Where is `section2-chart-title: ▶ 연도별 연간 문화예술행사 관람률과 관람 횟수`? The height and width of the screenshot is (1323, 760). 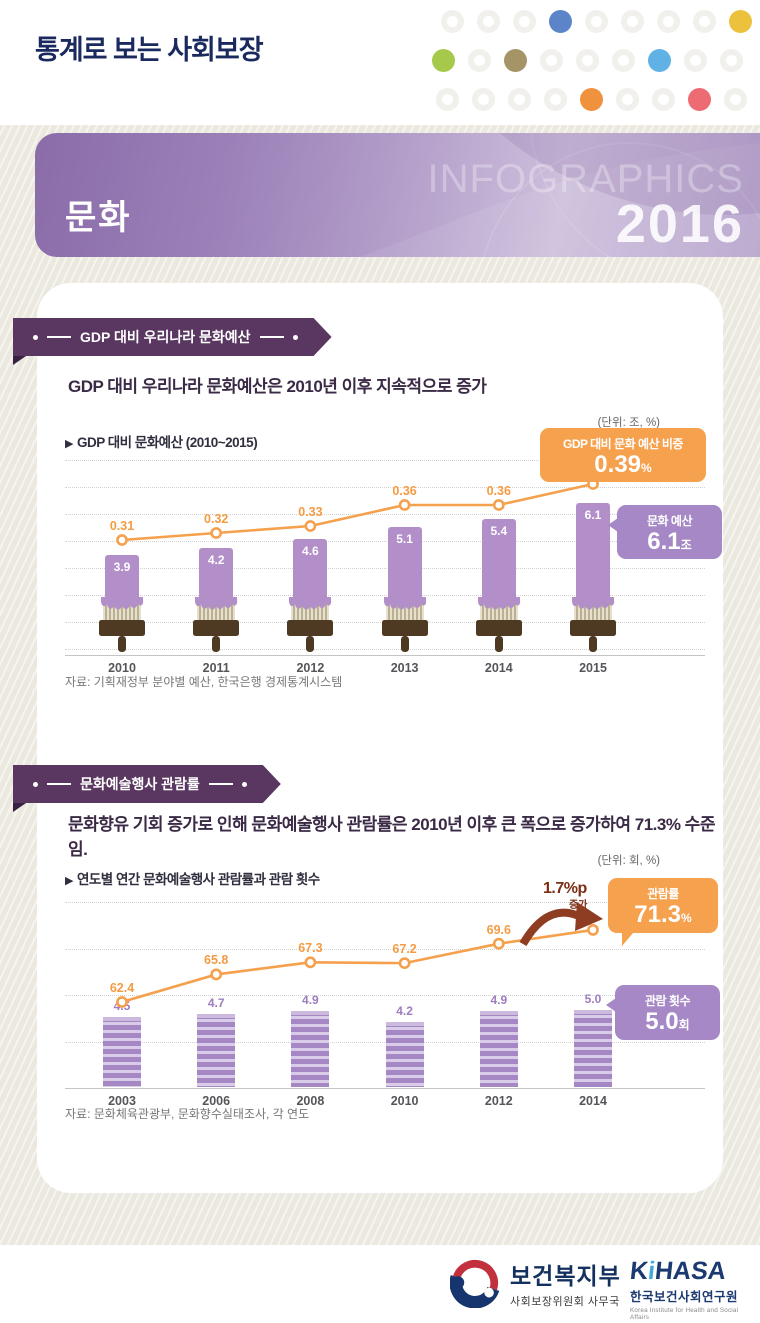 section2-chart-title: ▶ 연도별 연간 문화예술행사 관람률과 관람 횟수 is located at coordinates (192, 879).